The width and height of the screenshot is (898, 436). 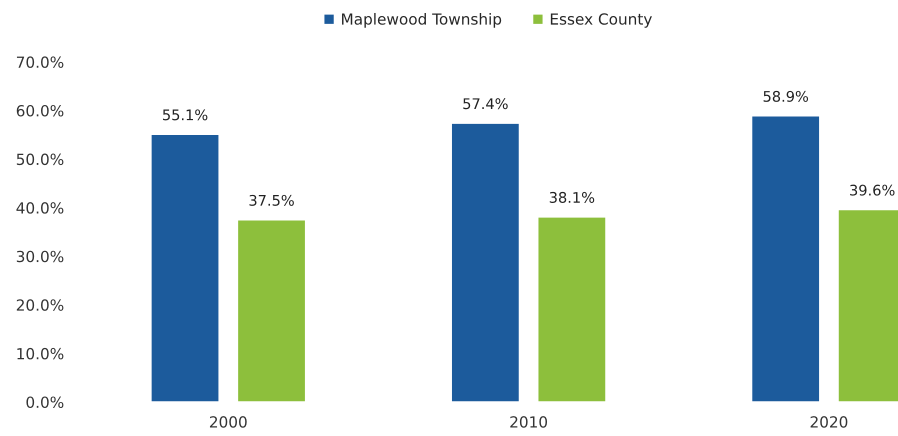 I want to click on y-tick-label: 10.0%, so click(x=40, y=354).